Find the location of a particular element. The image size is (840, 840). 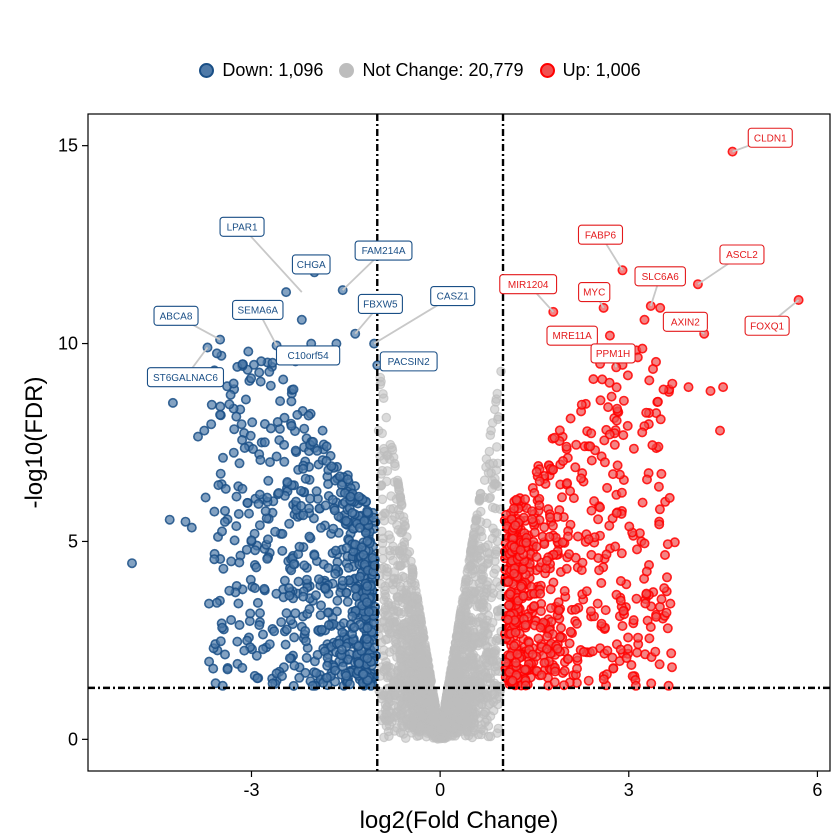

x-tick-label: 3 is located at coordinates (629, 790).